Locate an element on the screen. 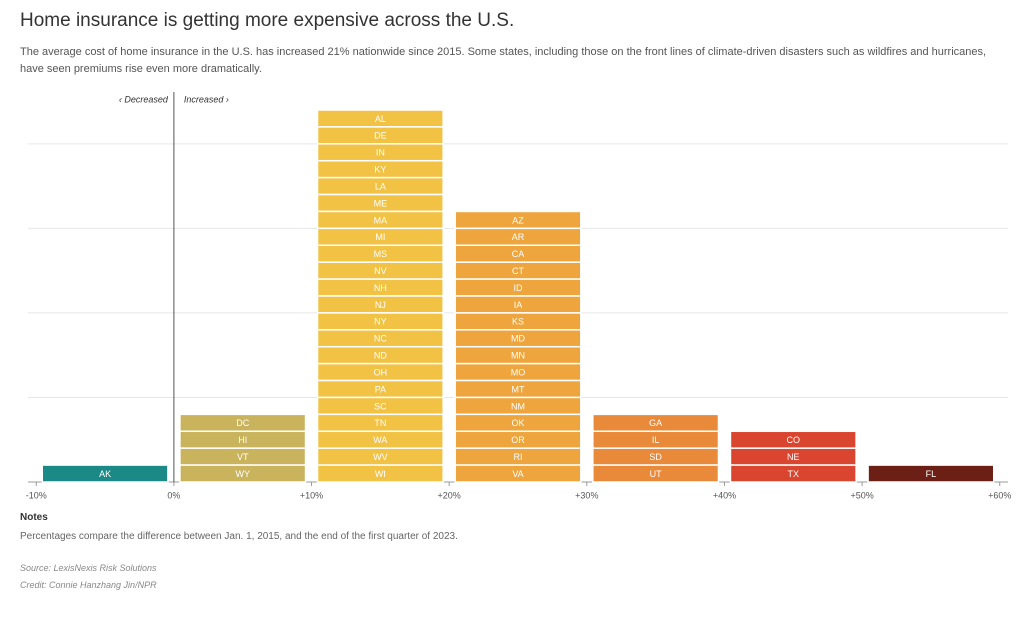 The height and width of the screenshot is (617, 1024). state-label: IA is located at coordinates (518, 305).